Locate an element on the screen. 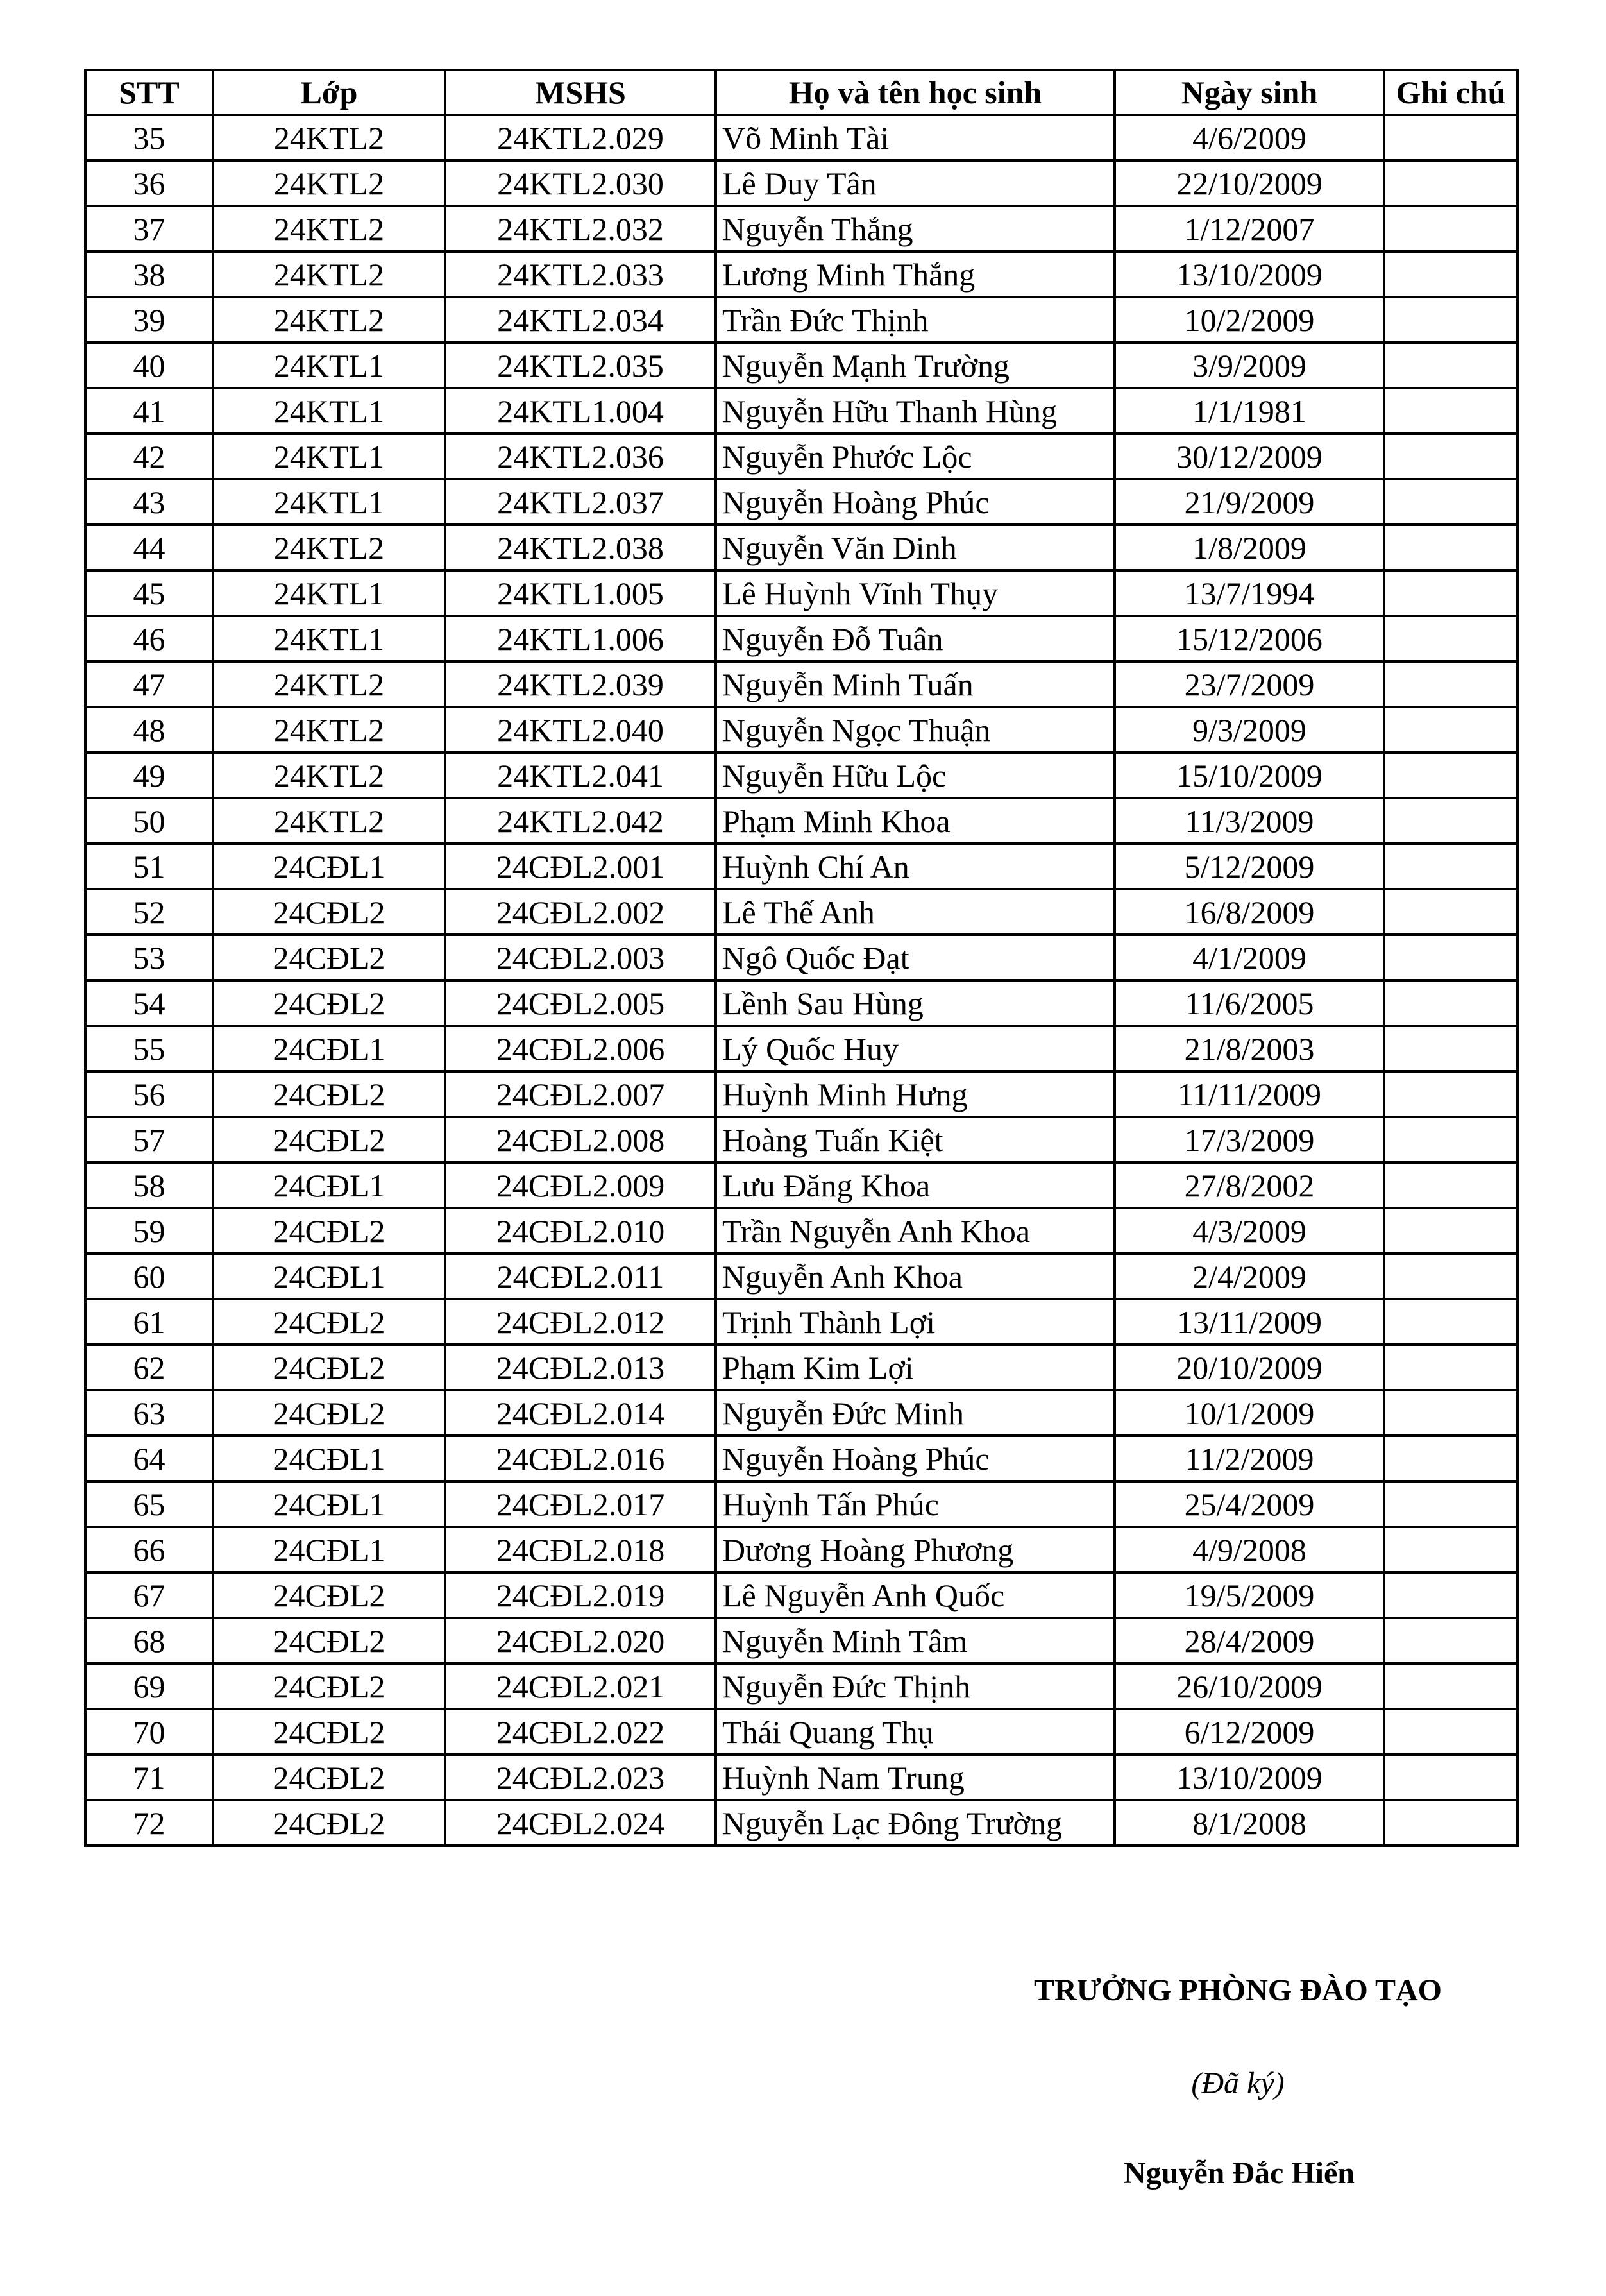 The height and width of the screenshot is (2296, 1606). cell-stt: 47 is located at coordinates (149, 684).